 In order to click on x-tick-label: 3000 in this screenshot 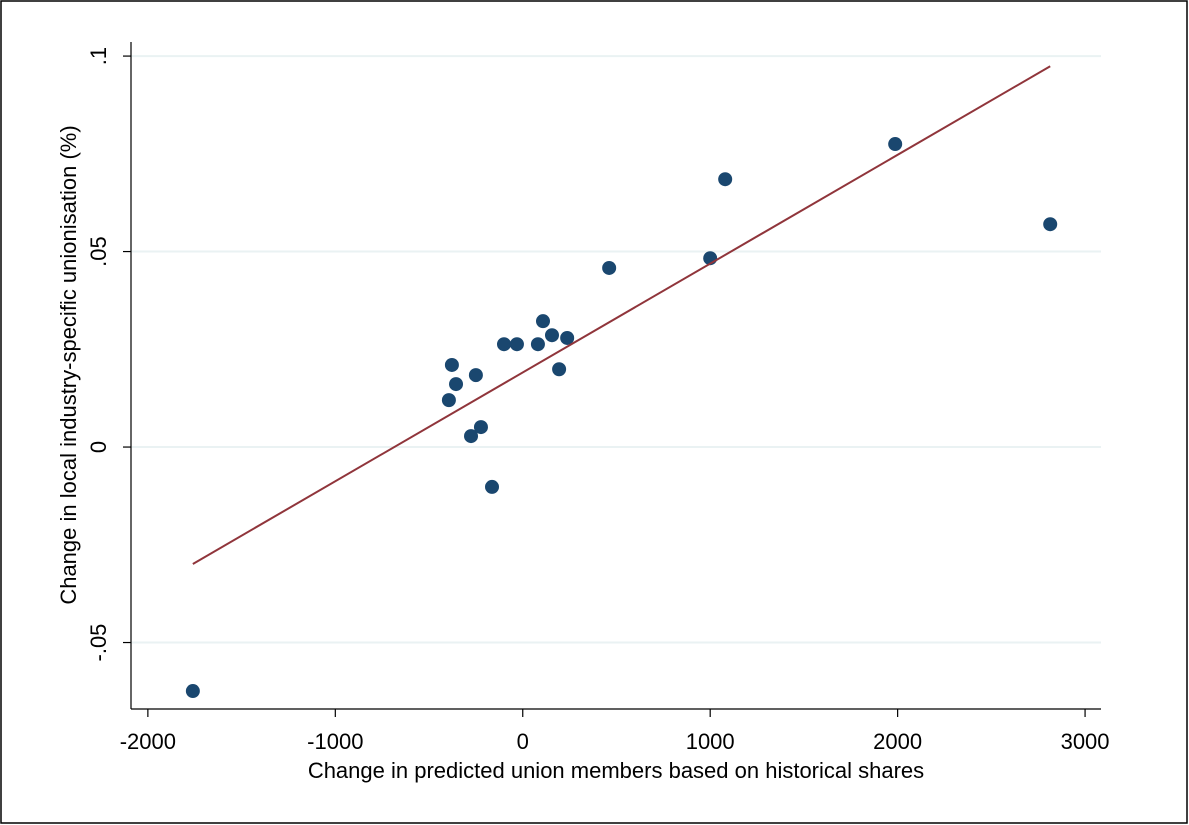, I will do `click(1085, 741)`.